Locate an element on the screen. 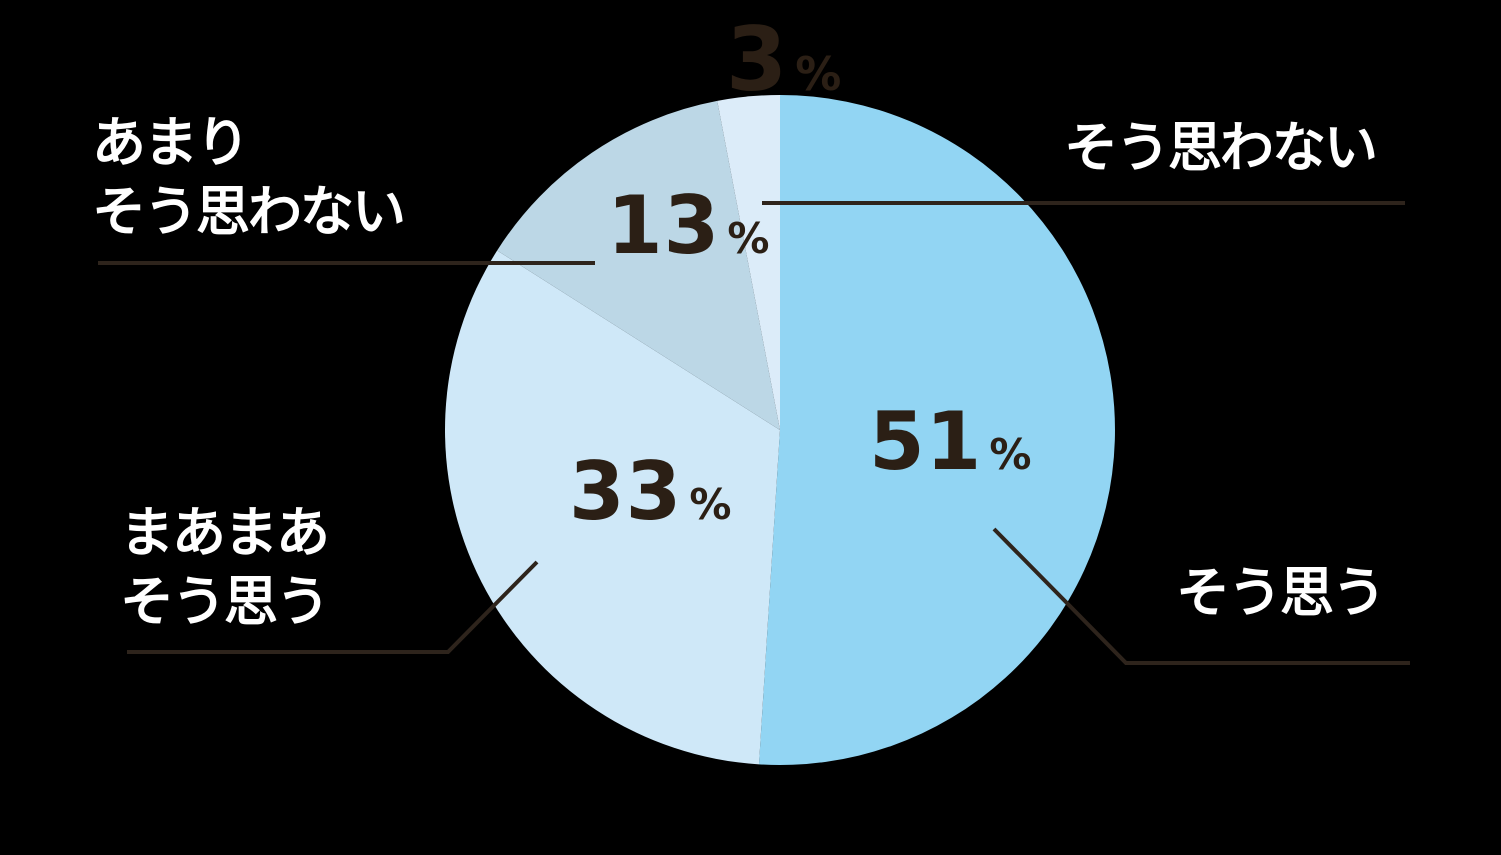 Image resolution: width=1501 pixels, height=855 pixels. callout-label-amari-sou-omowanai: あまり そう思わない is located at coordinates (249, 177).